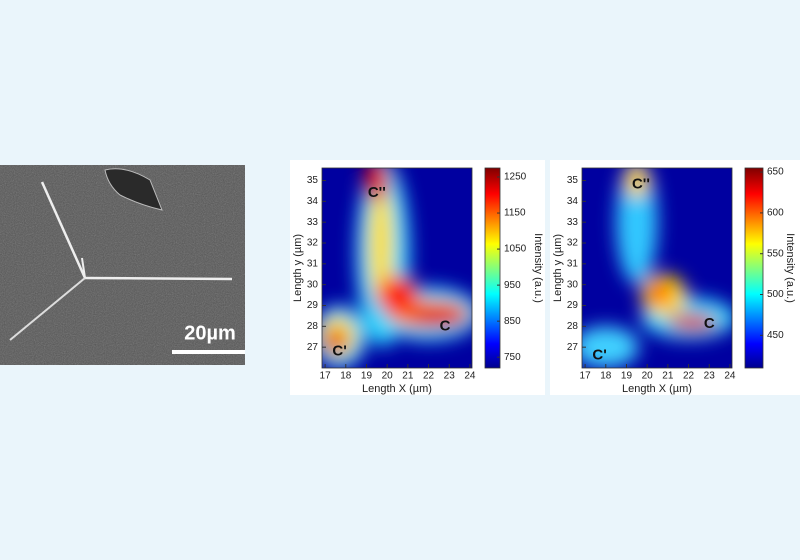 Image resolution: width=800 pixels, height=560 pixels. Describe the element at coordinates (515, 213) in the screenshot. I see `colorbar-tick-label: 1150` at that location.